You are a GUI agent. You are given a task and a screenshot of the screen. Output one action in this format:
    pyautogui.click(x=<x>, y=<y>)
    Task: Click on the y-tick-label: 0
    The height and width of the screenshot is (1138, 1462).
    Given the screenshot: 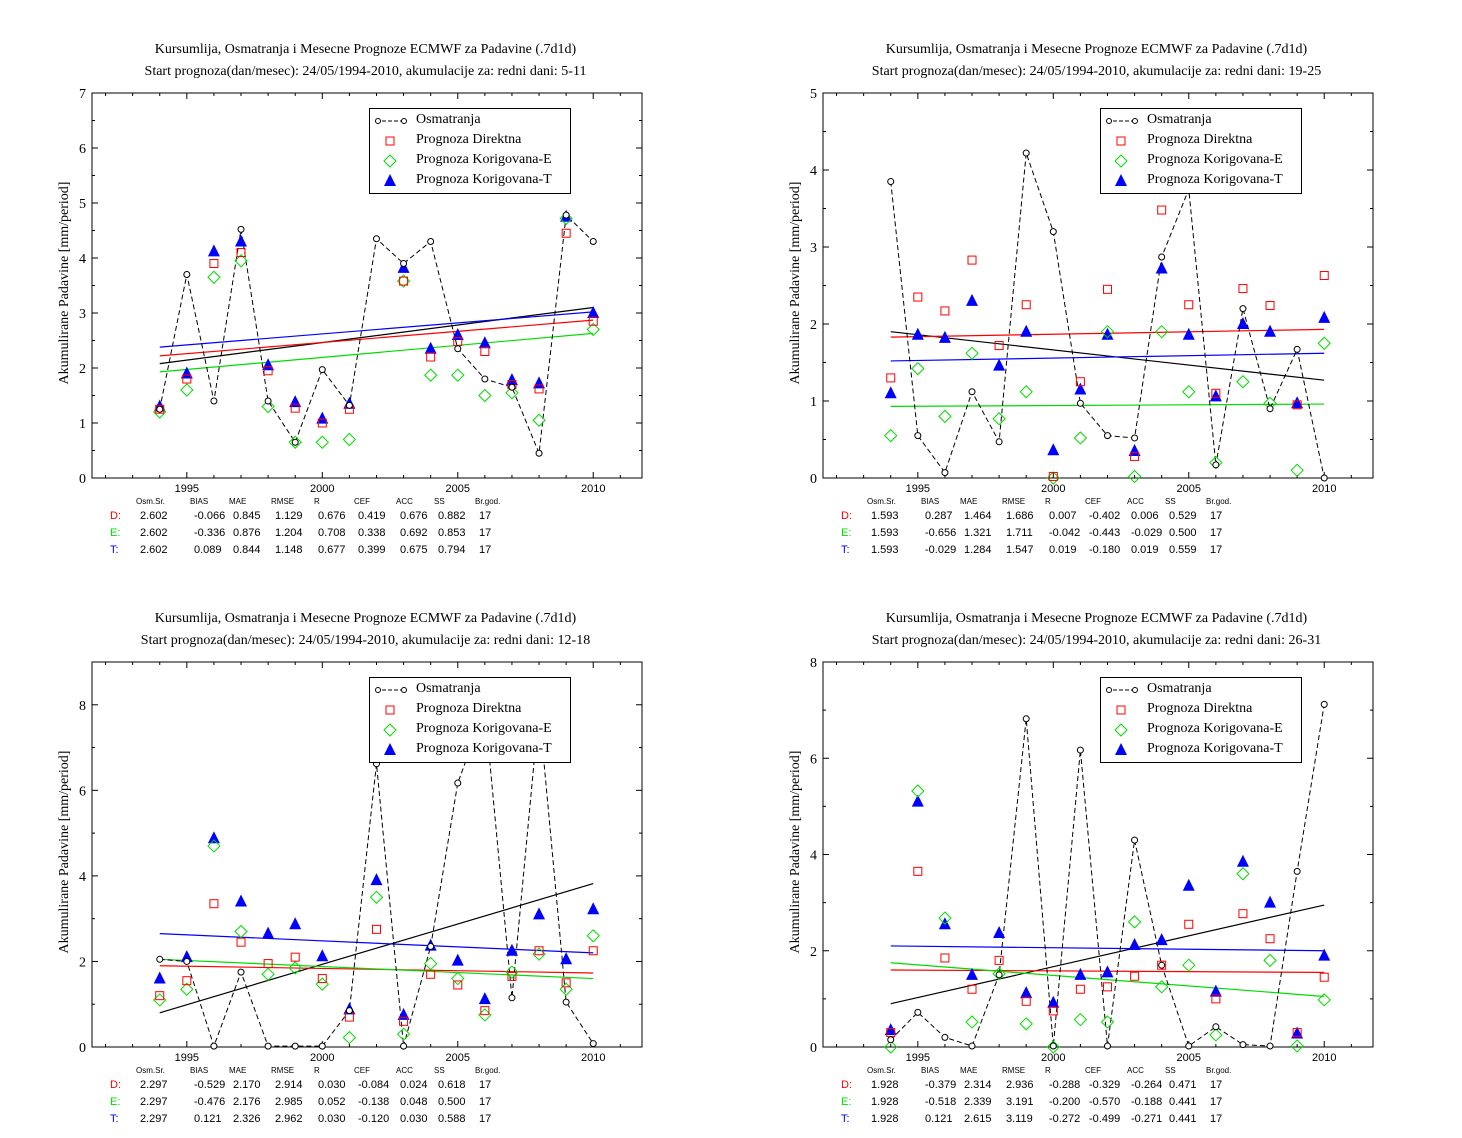 What is the action you would take?
    pyautogui.click(x=82, y=1048)
    